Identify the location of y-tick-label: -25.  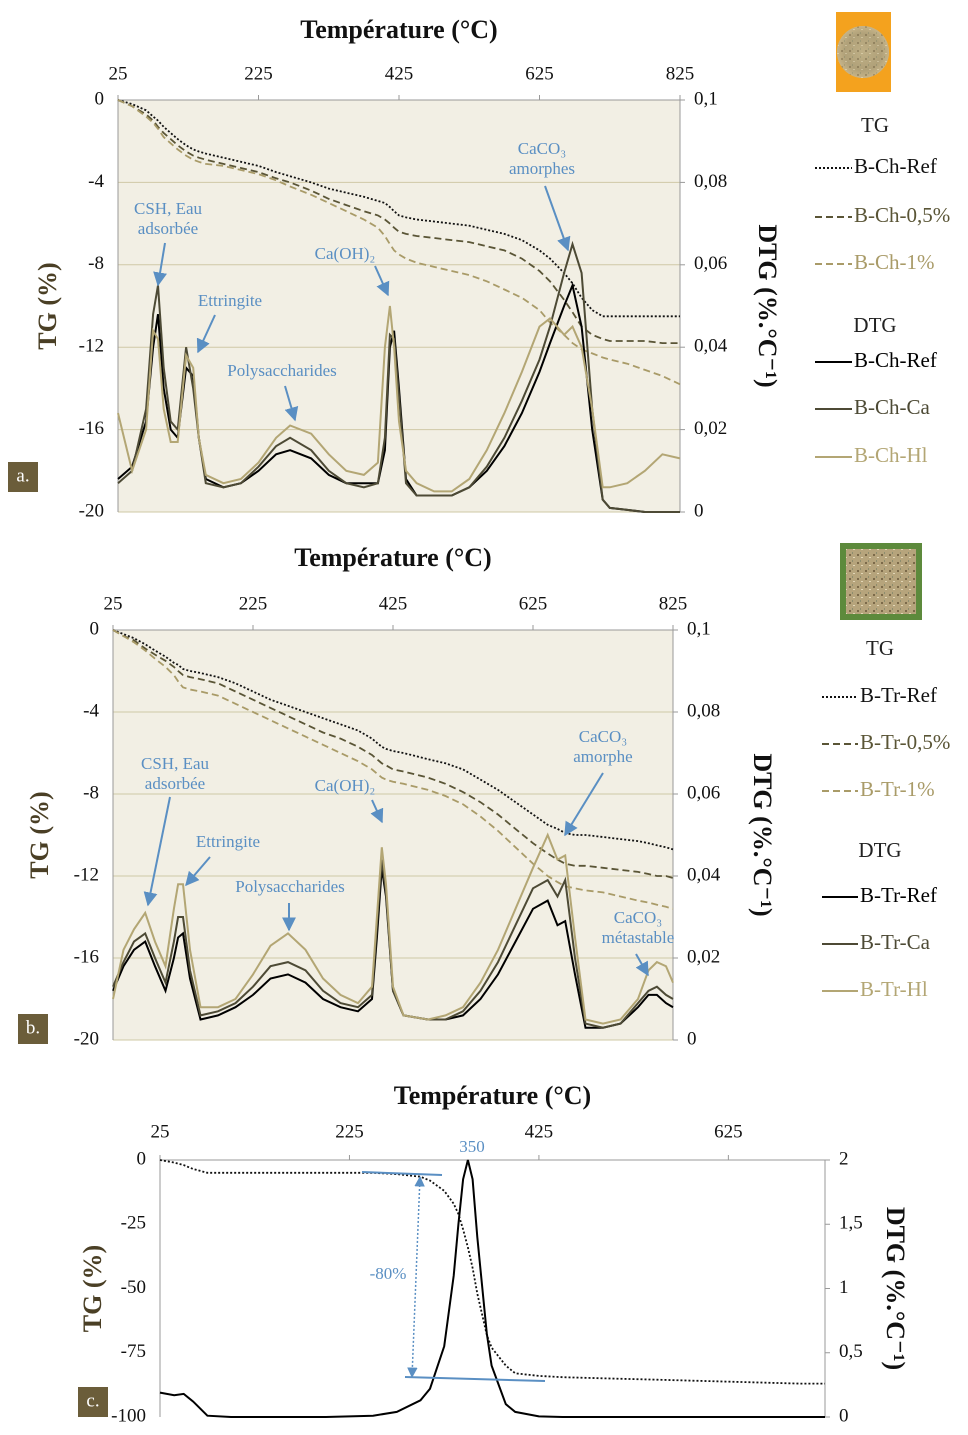
(133, 1223).